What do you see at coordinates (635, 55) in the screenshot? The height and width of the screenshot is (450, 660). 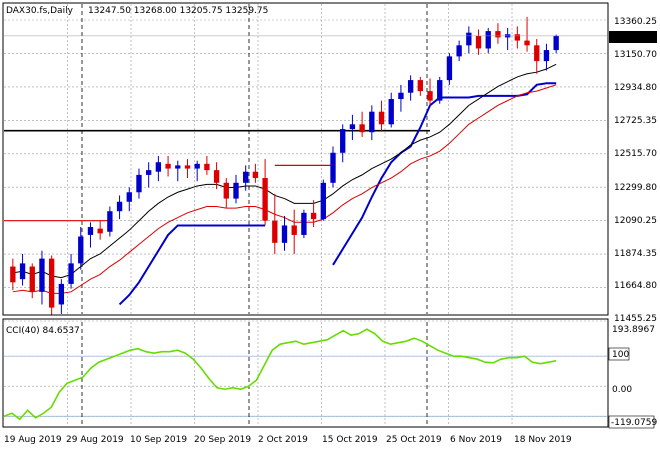 I see `price-tick-label: 13150.70` at bounding box center [635, 55].